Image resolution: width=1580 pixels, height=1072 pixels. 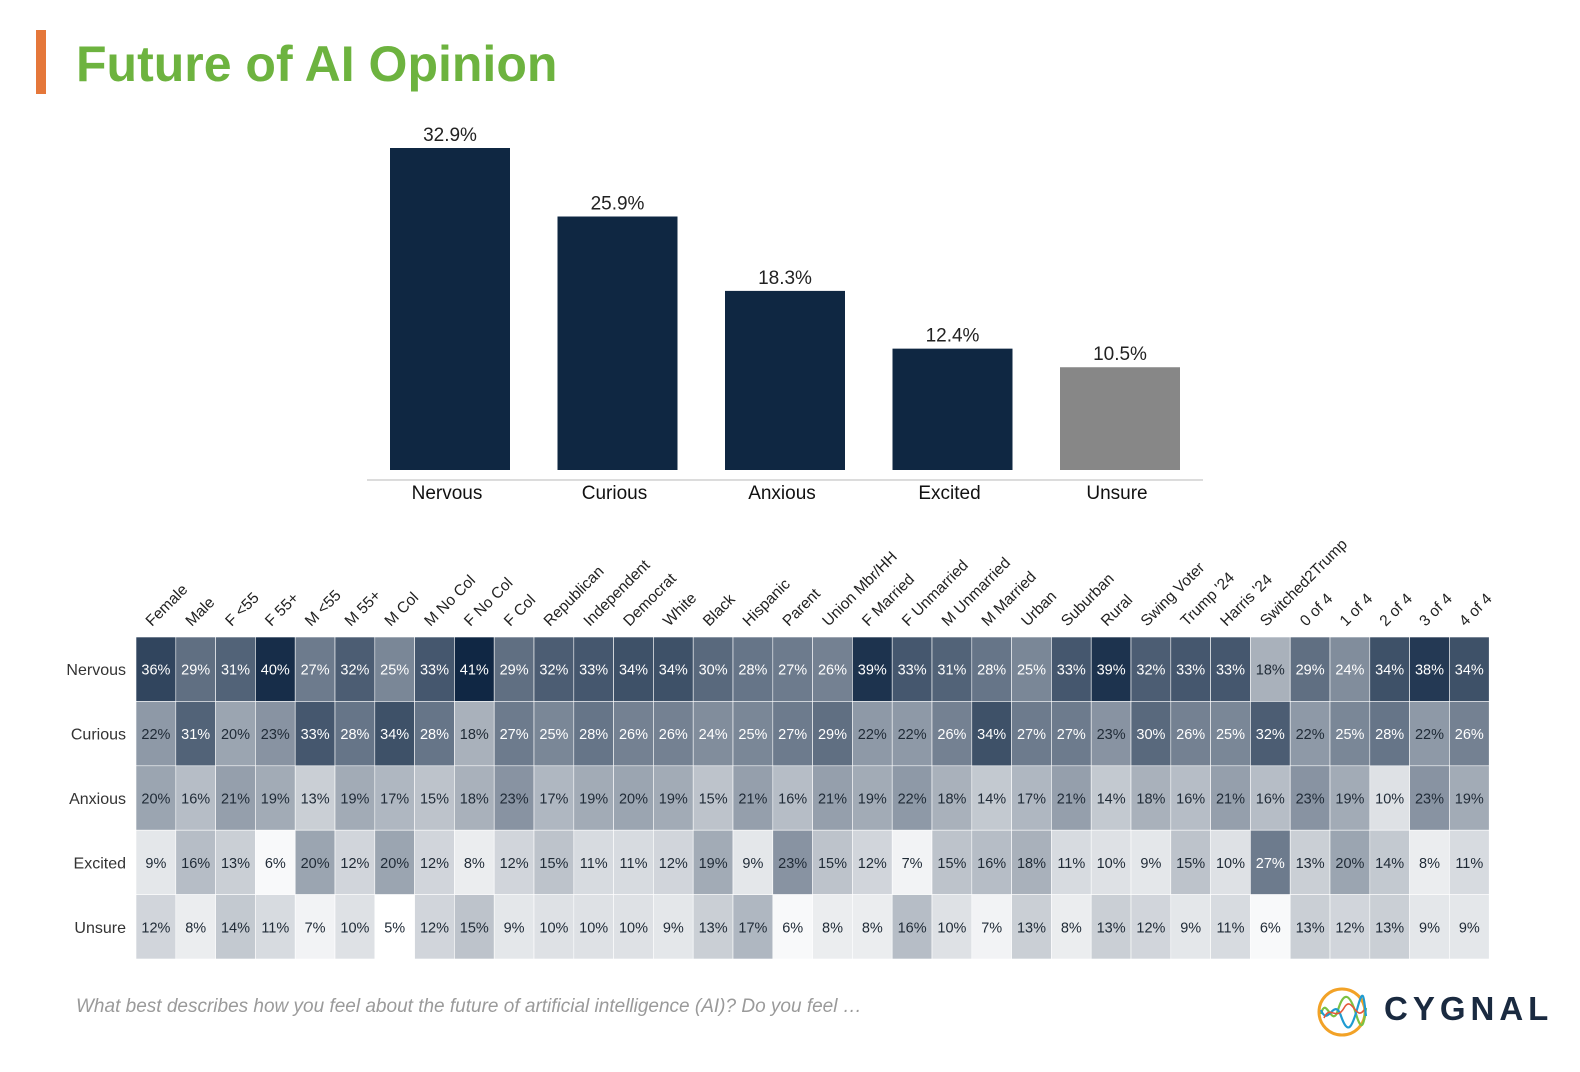 I want to click on heat-cell-value: 34%, so click(x=673, y=671).